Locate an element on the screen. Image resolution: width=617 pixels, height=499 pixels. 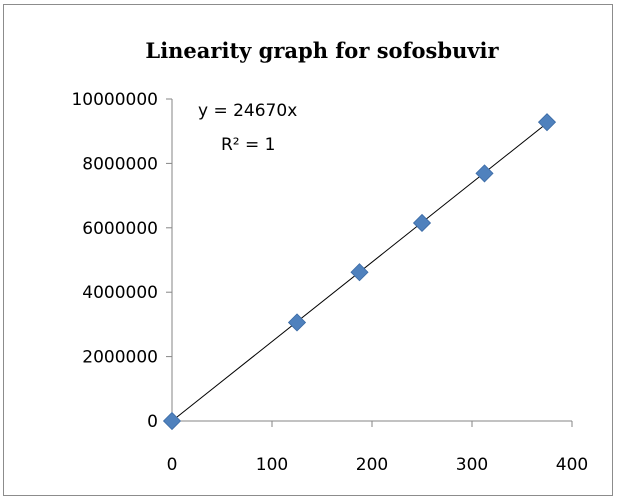
y-tick-label-2: 4000000 is located at coordinates (120, 293).